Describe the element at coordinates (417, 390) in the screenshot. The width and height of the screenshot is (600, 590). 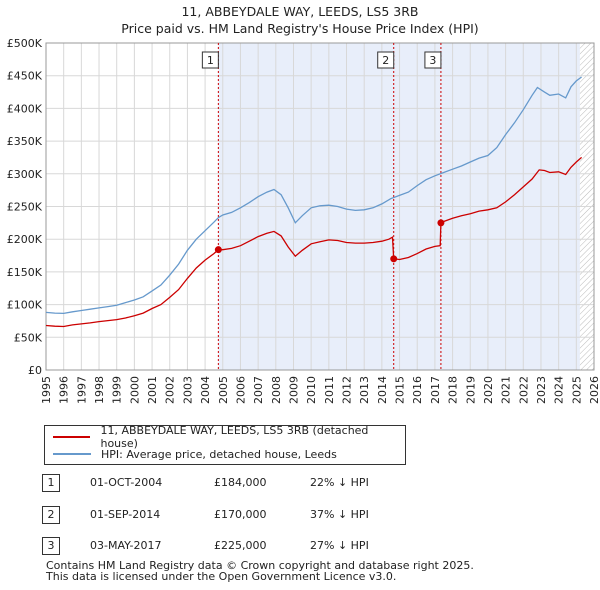
I see `x-tick-label: 2016` at that location.